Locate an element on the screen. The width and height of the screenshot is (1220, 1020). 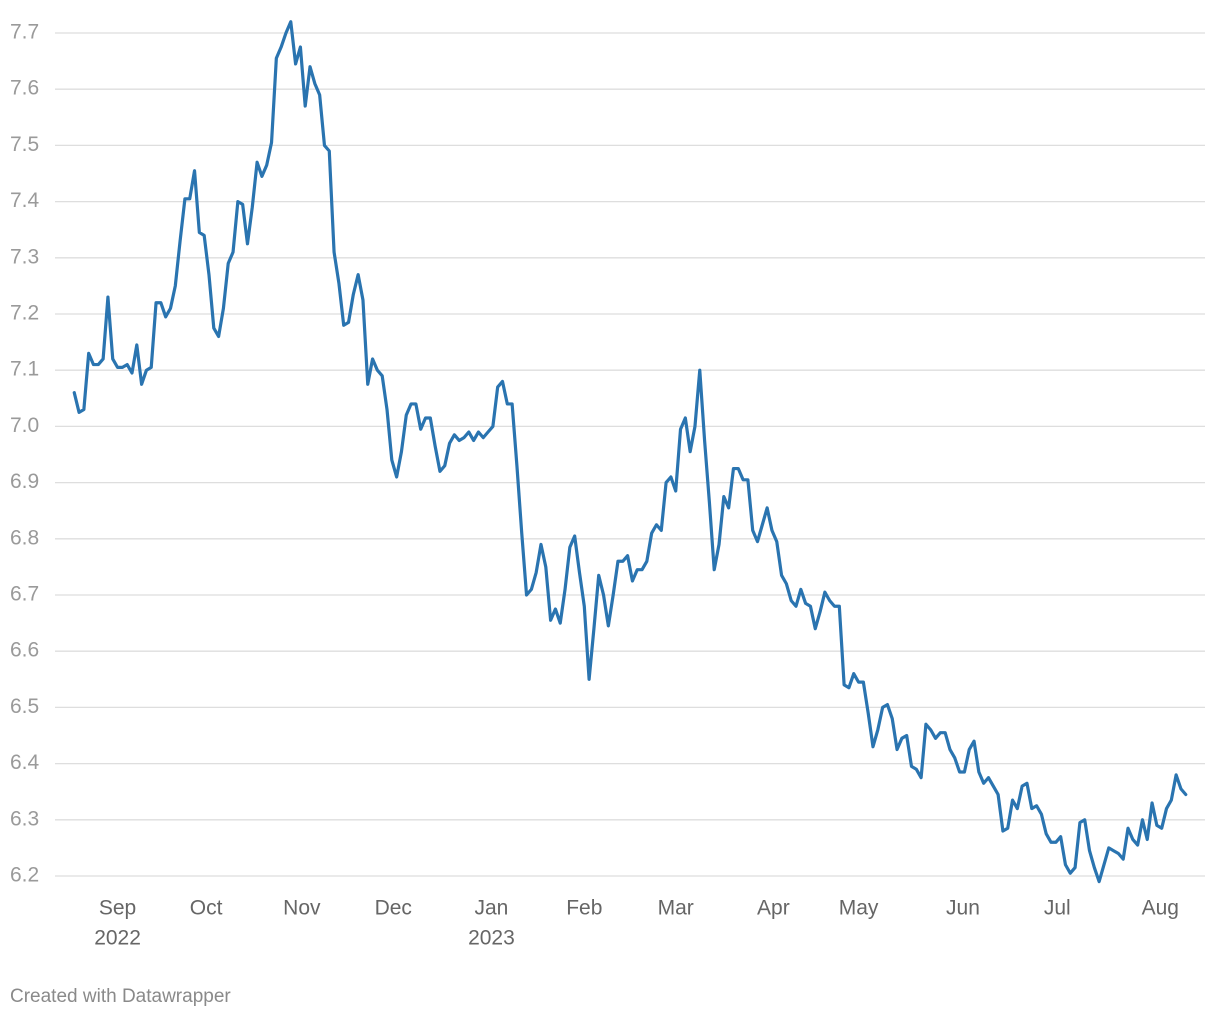
x-tick-label: Jul is located at coordinates (1057, 908).